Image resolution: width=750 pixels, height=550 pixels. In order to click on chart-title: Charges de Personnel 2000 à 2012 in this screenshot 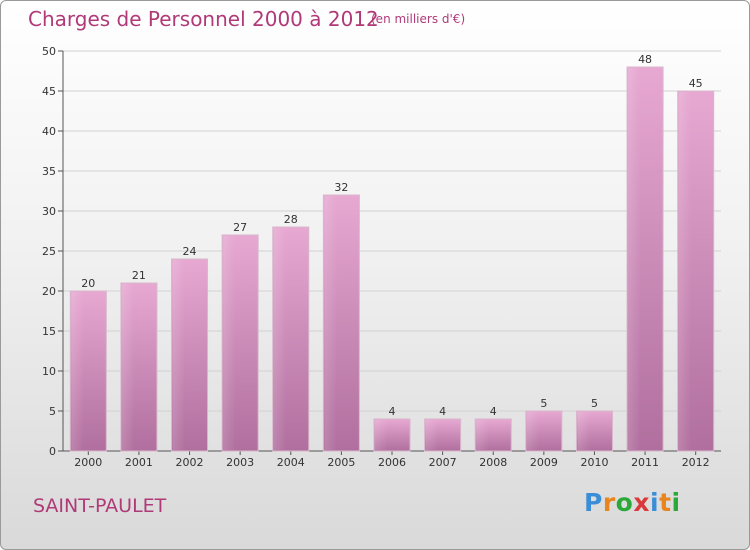, I will do `click(203, 19)`.